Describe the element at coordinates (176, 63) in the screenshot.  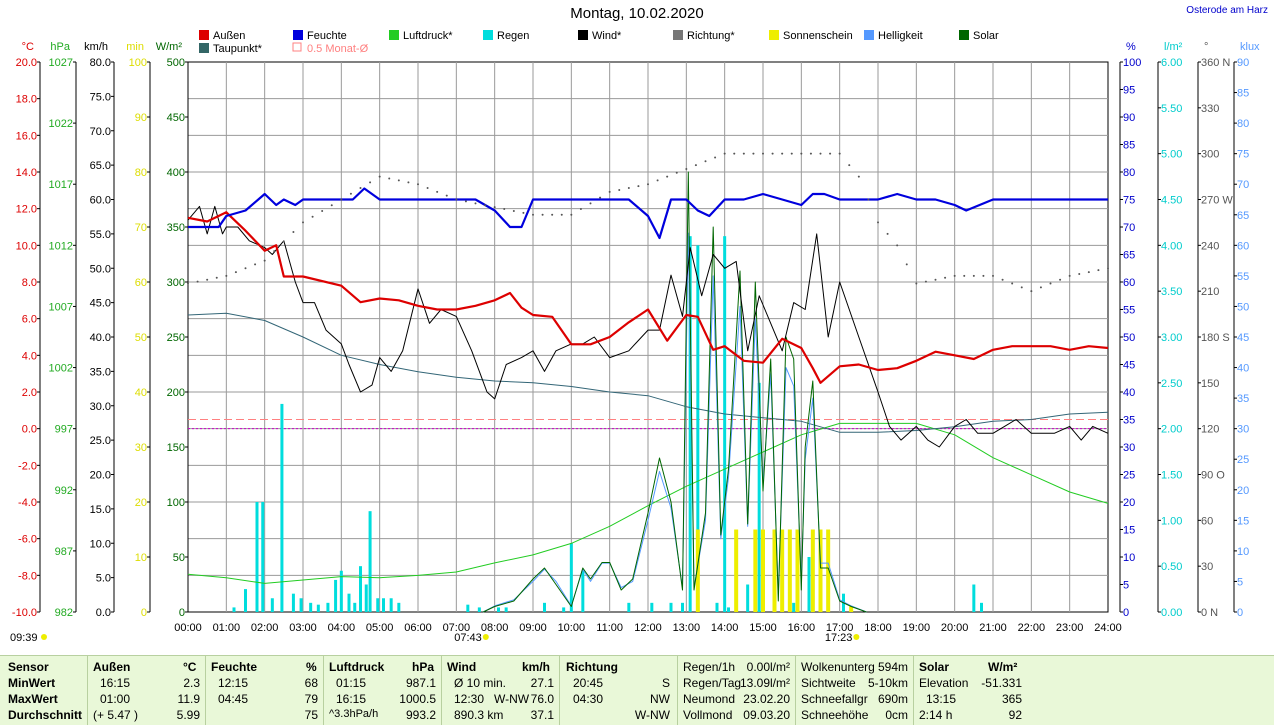
I see `tick-label-solar: 500` at that location.